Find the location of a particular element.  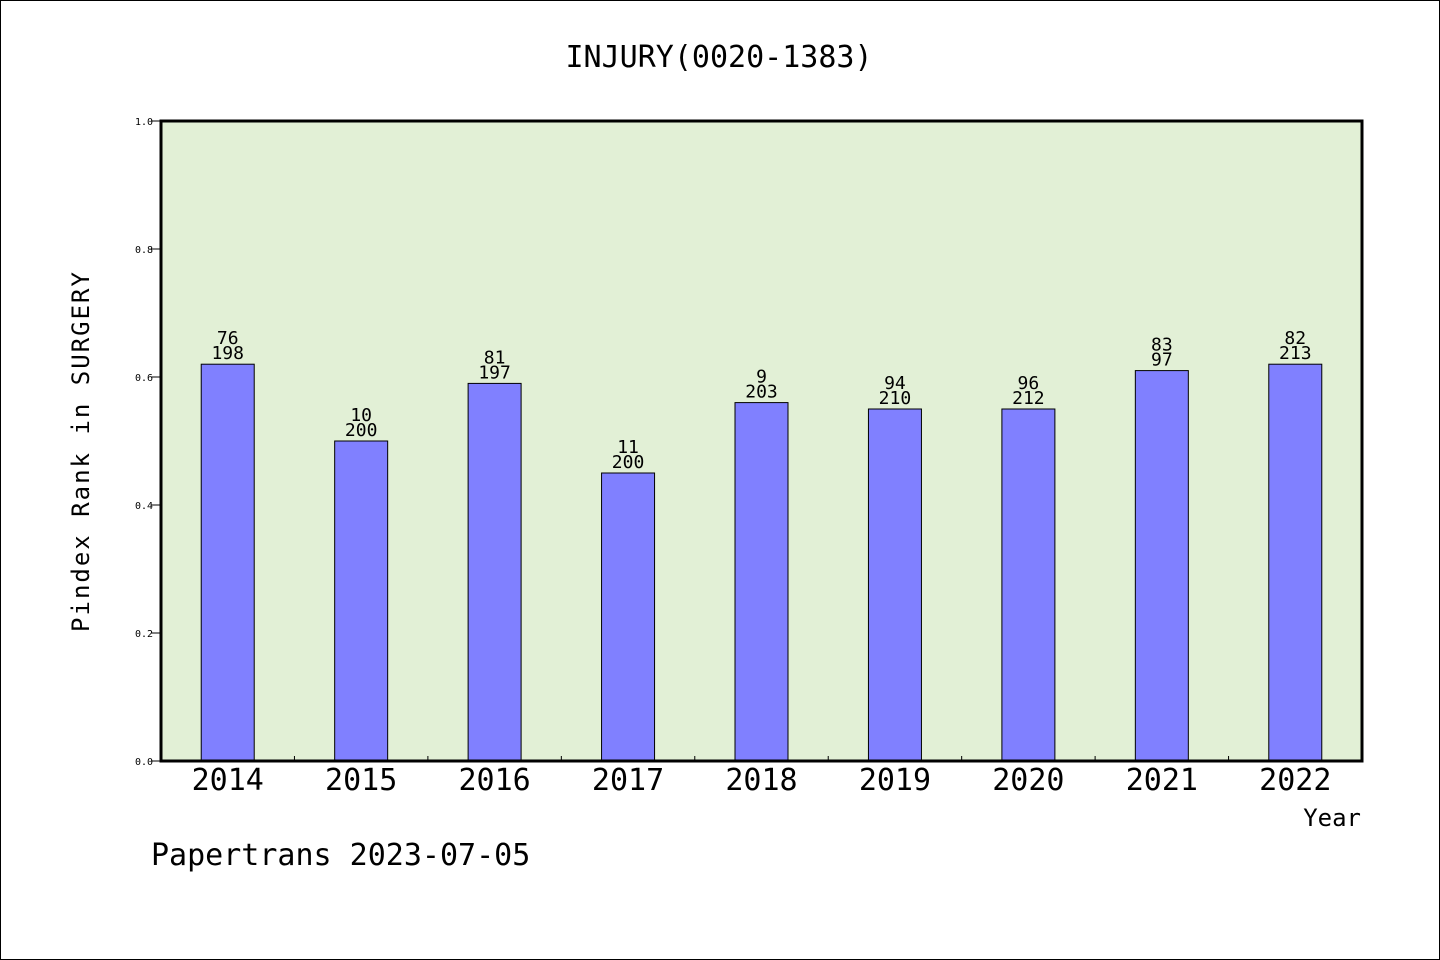

x-axis-label: Year is located at coordinates (1332, 818).